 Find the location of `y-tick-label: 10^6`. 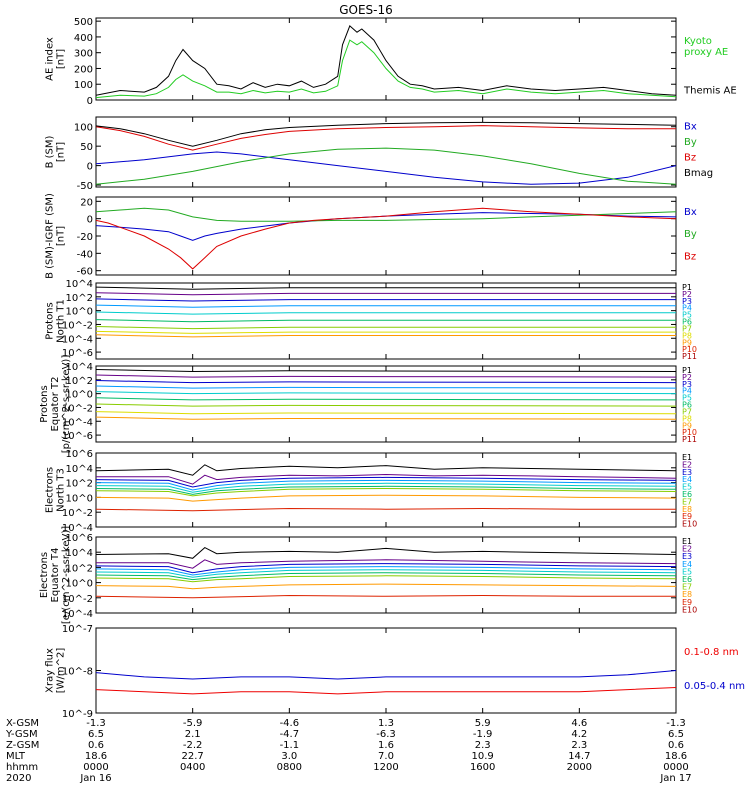

y-tick-label: 10^6 is located at coordinates (79, 538).